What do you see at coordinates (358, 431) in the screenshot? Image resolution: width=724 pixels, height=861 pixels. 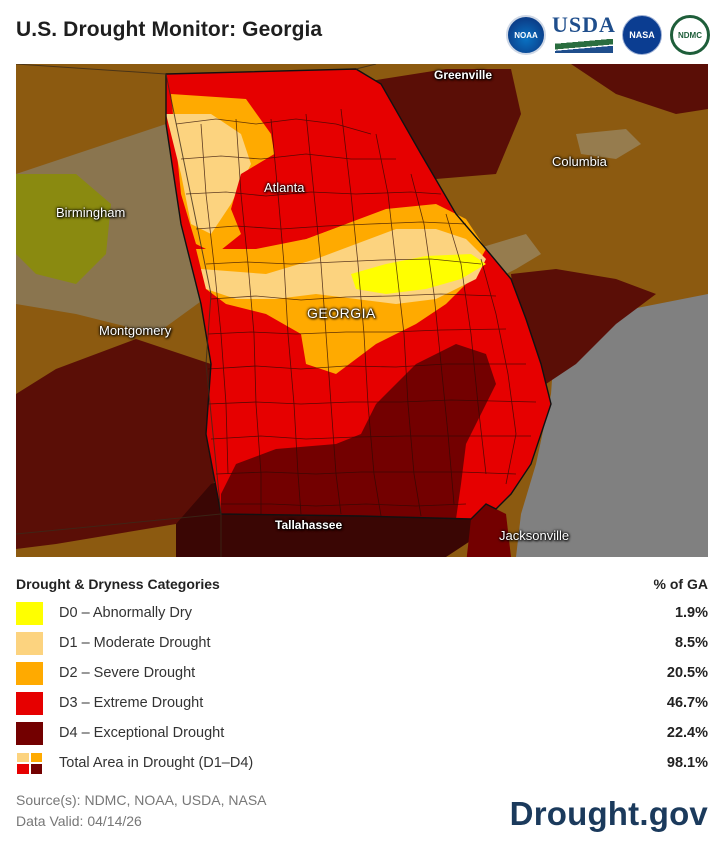 I see `georgia-d4-southeast` at bounding box center [358, 431].